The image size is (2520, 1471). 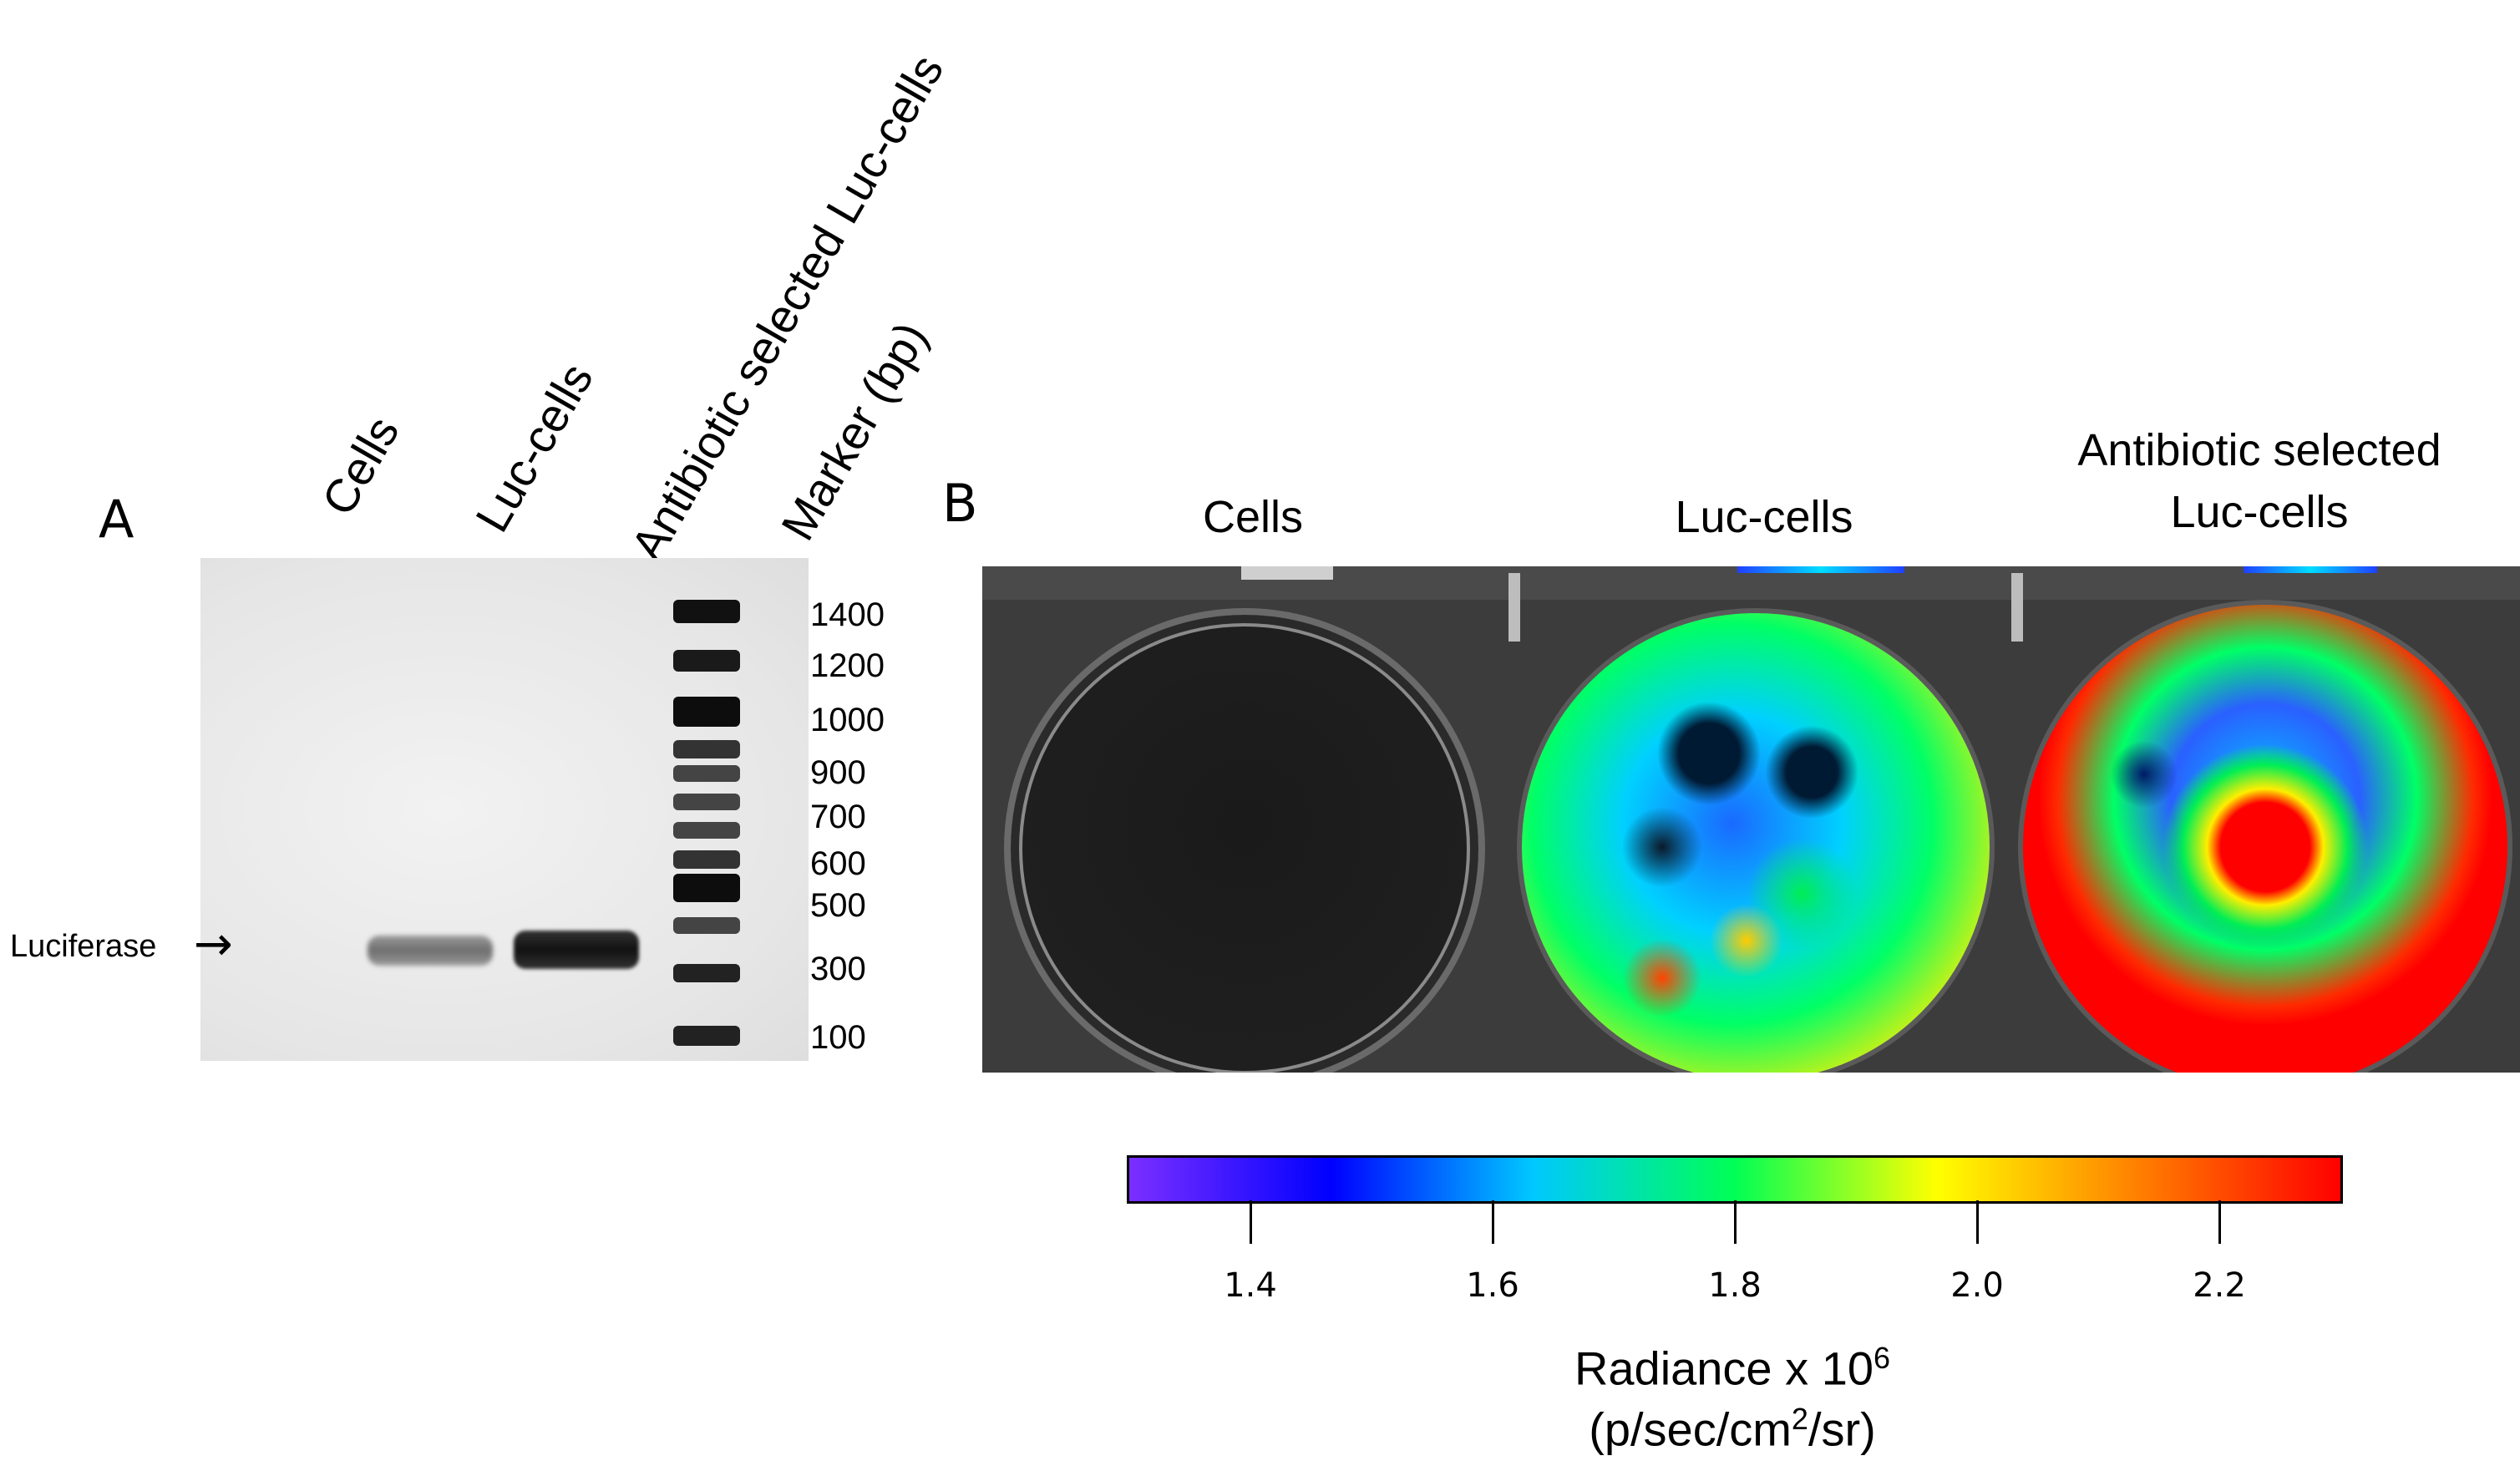 What do you see at coordinates (2259, 512) in the screenshot?
I see `well-label-antibiotic-line2: Luc-cells` at bounding box center [2259, 512].